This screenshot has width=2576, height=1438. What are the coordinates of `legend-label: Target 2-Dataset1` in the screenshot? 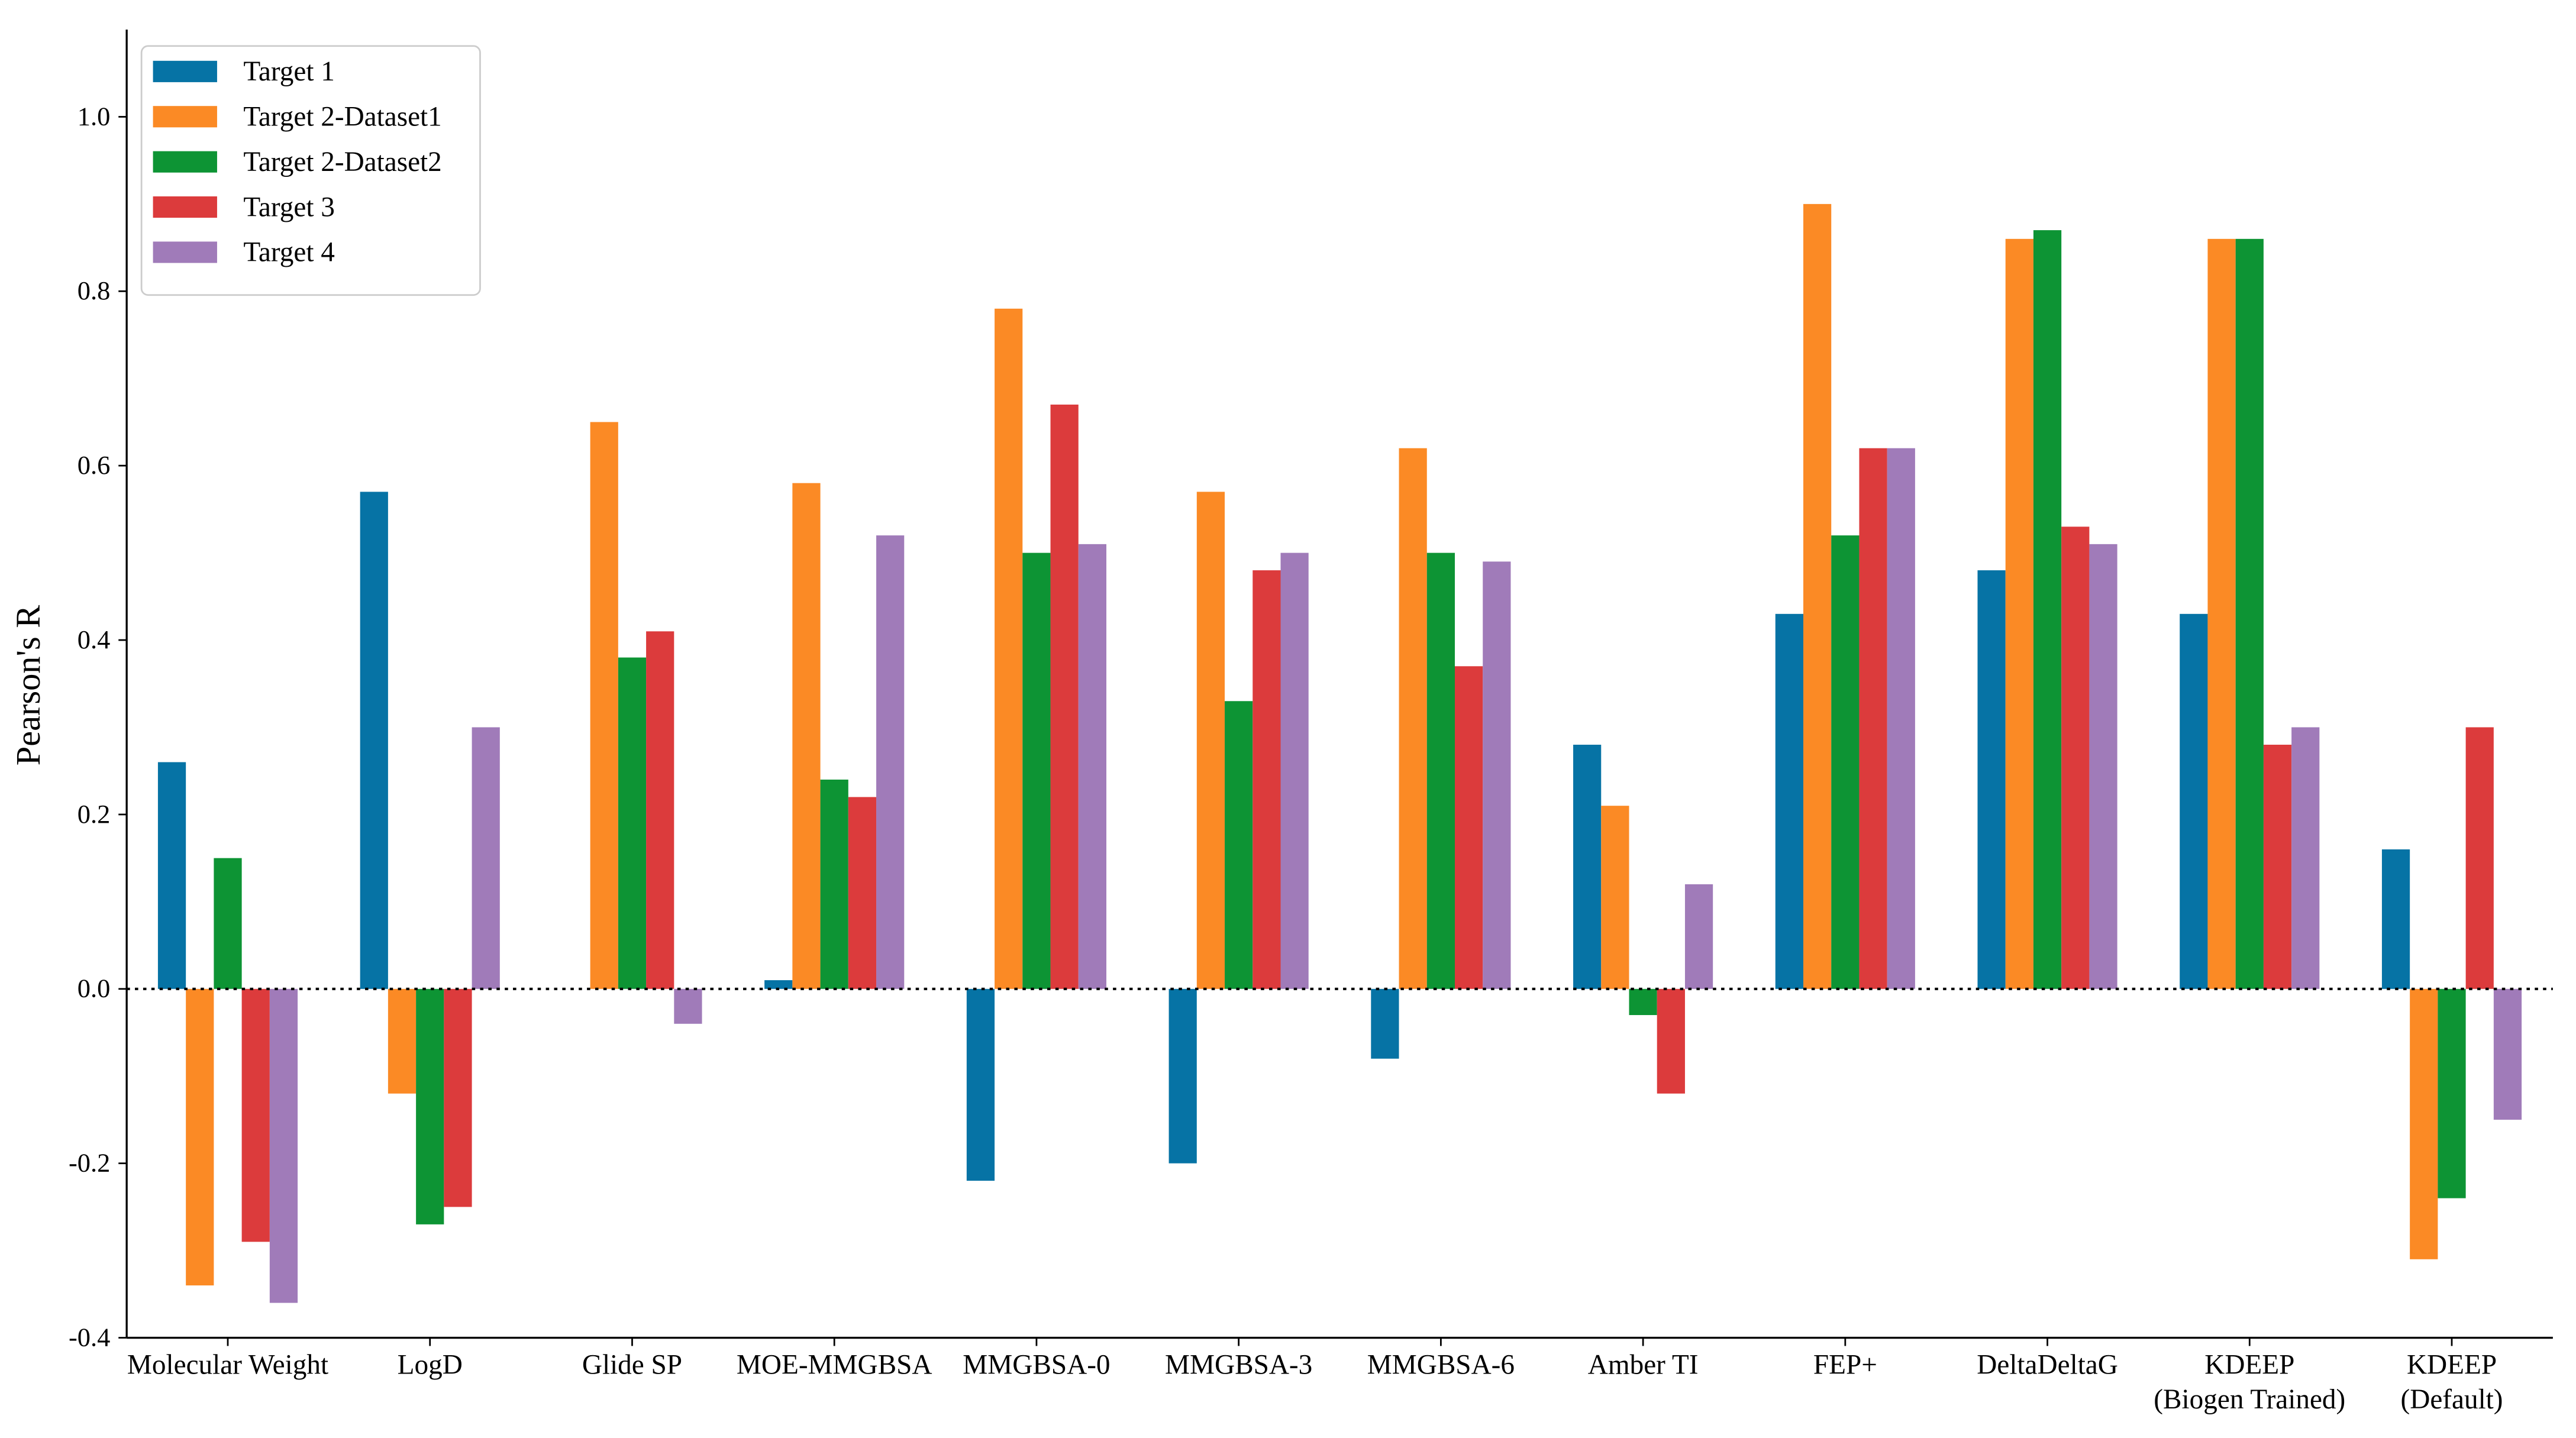 It's located at (342, 117).